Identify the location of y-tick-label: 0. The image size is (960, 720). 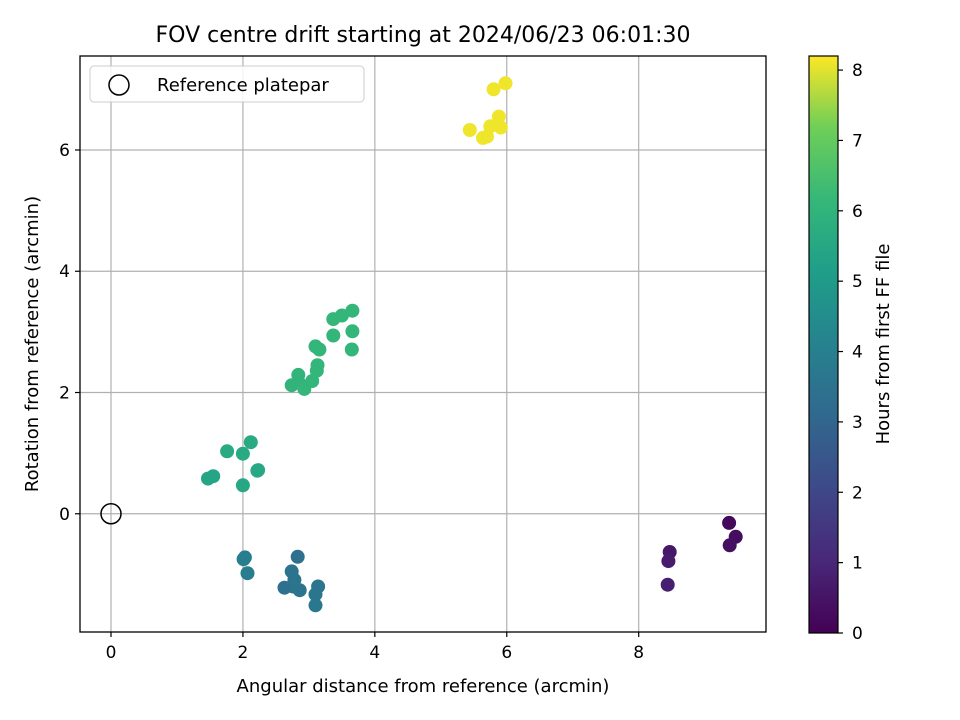
(64, 515).